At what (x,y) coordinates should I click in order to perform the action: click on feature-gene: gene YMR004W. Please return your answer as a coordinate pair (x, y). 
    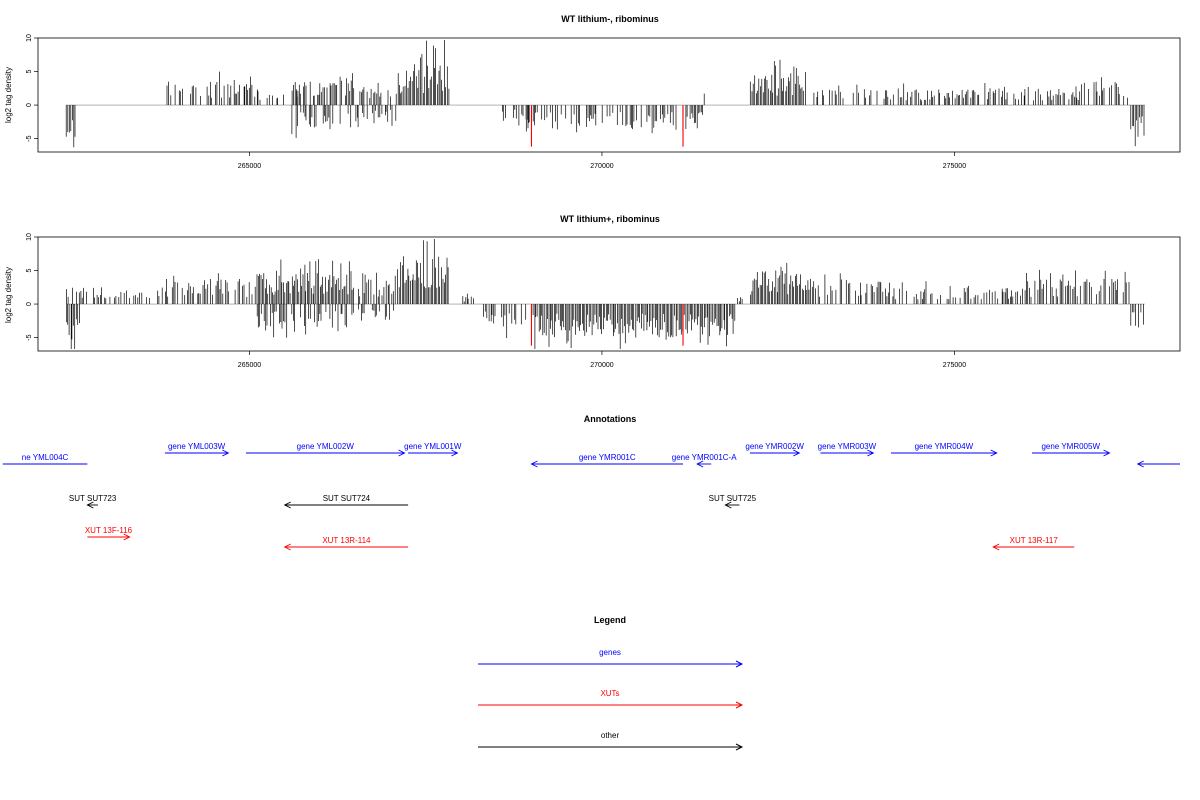
    Looking at the image, I should click on (944, 449).